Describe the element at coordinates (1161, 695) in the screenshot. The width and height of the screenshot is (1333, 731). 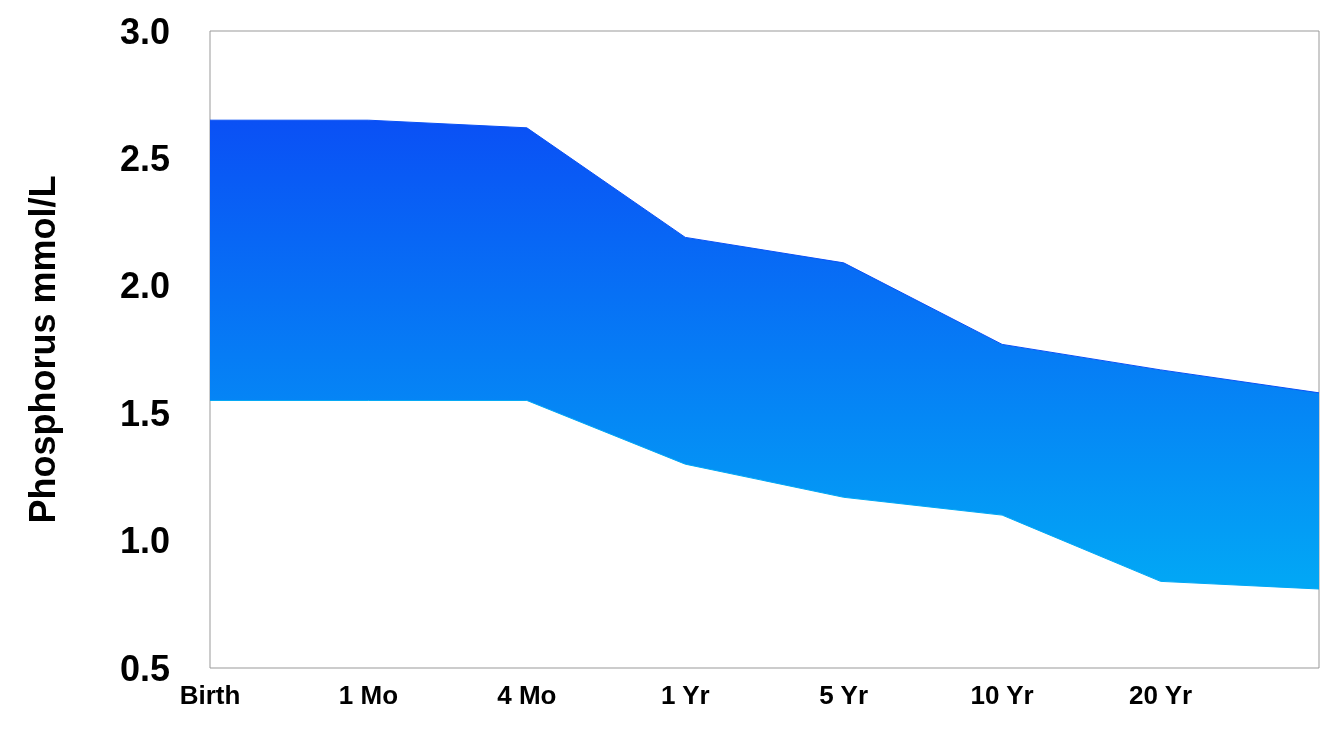
I see `x-tick-label: 20 Yr` at that location.